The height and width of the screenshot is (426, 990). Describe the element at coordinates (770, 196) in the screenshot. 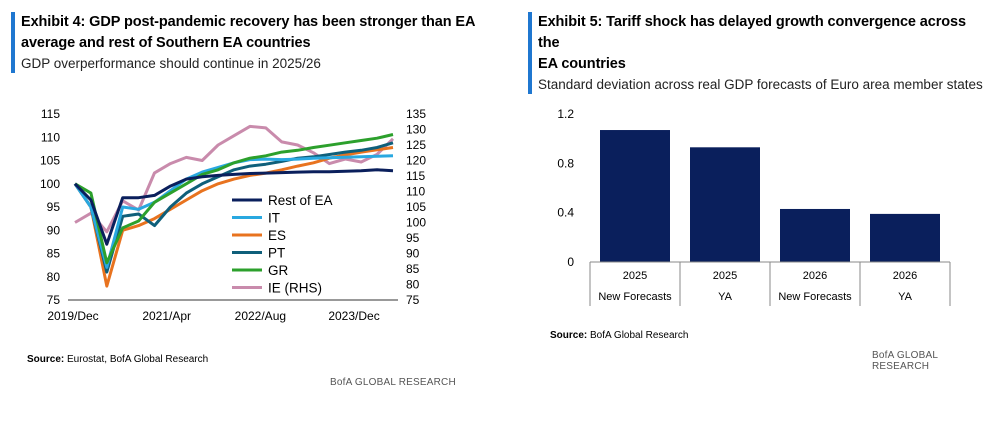

I see `bar-chart-bars` at that location.